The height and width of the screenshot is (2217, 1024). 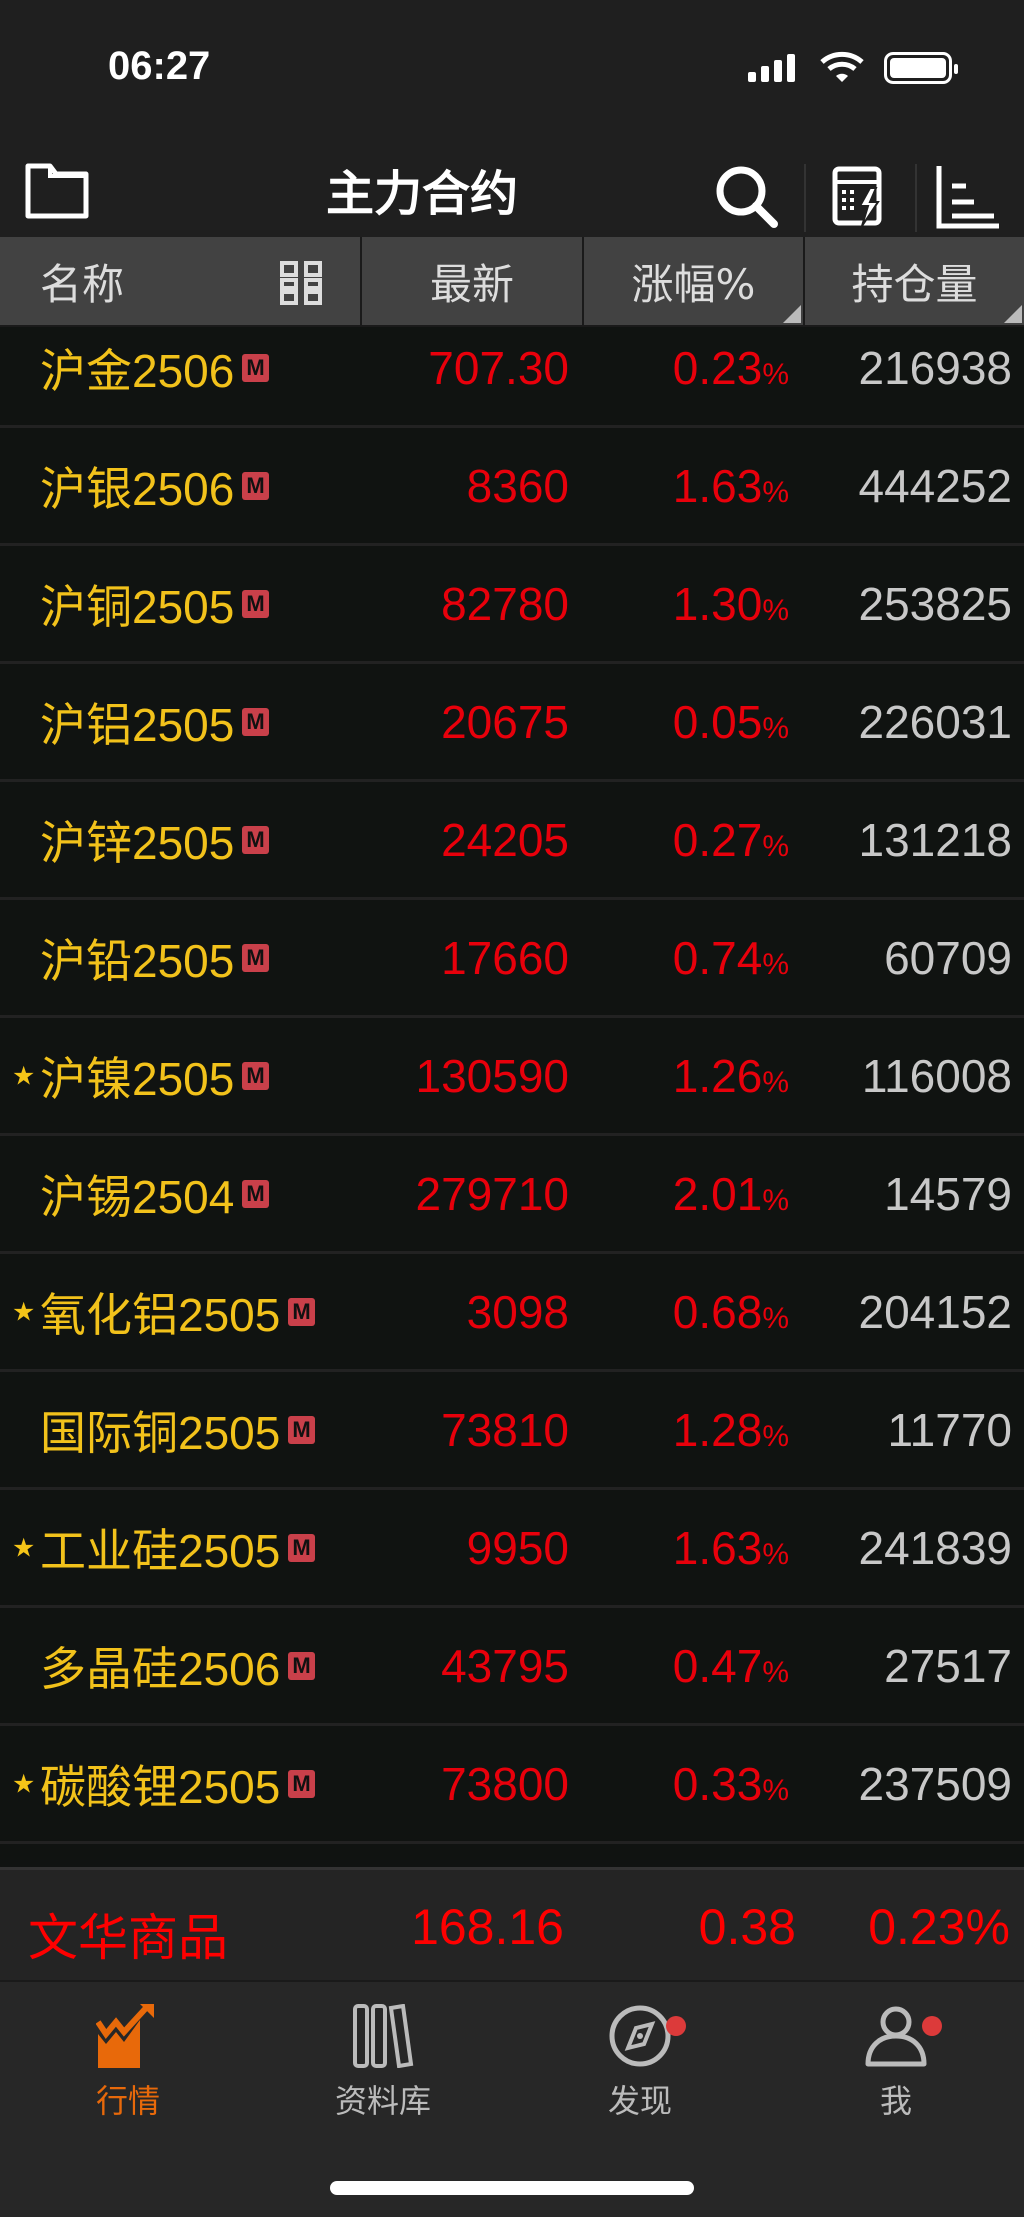 What do you see at coordinates (842, 66) in the screenshot?
I see `wifi-icon` at bounding box center [842, 66].